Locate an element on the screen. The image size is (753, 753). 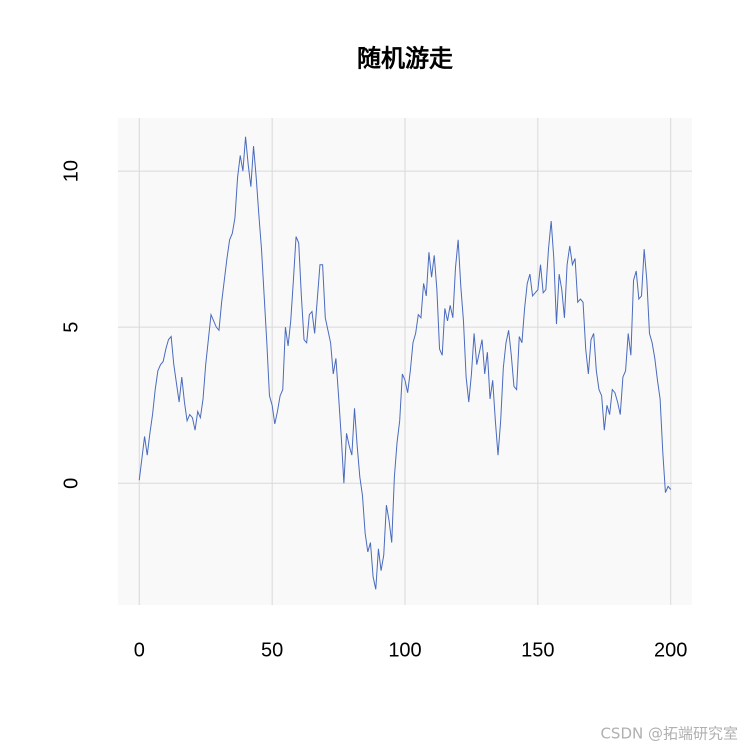
x-tick-label: 100 is located at coordinates (404, 650).